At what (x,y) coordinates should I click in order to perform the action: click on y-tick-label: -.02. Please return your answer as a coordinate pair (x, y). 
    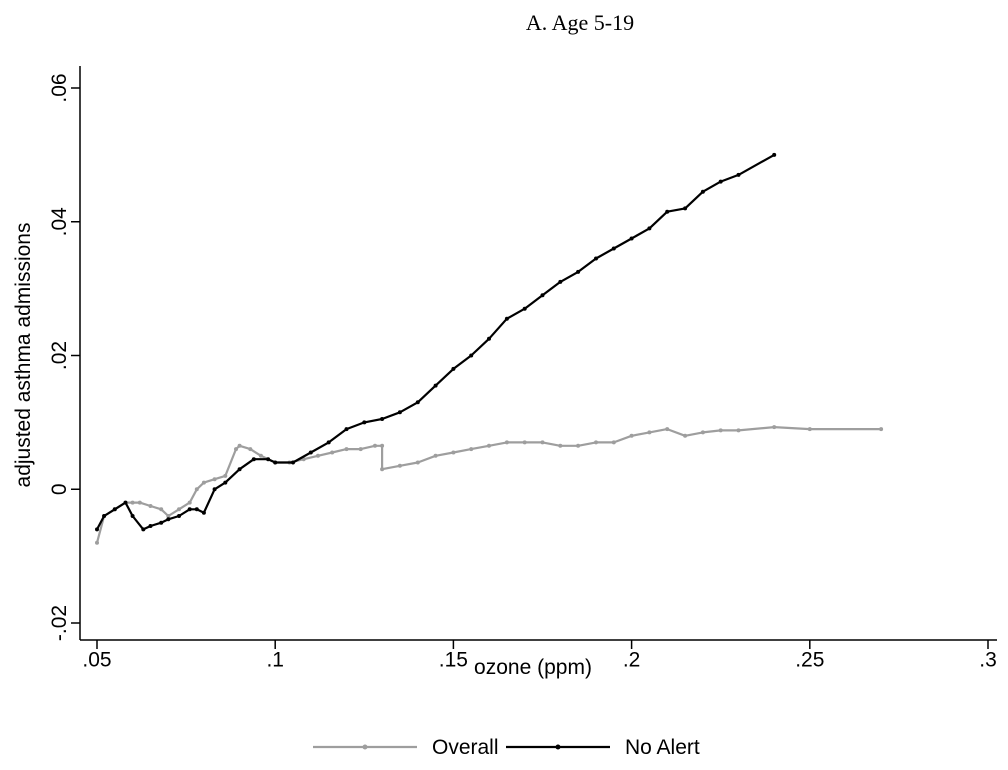
    Looking at the image, I should click on (59, 623).